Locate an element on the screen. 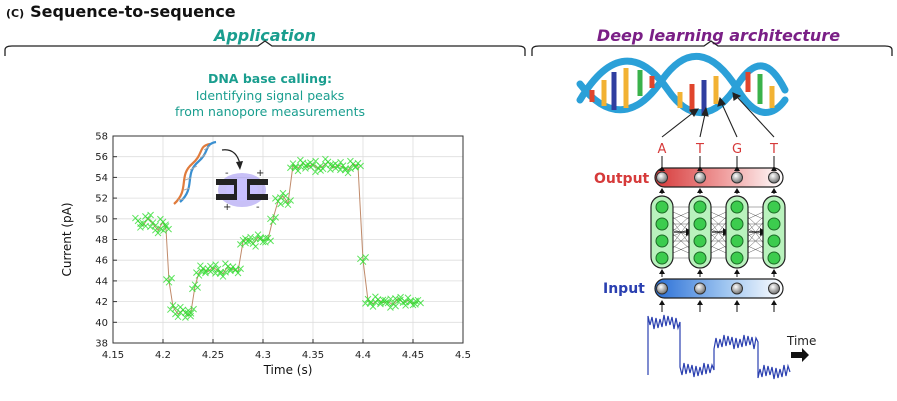 This screenshot has height=401, width=897. architecture-bracket is located at coordinates (712, 48).